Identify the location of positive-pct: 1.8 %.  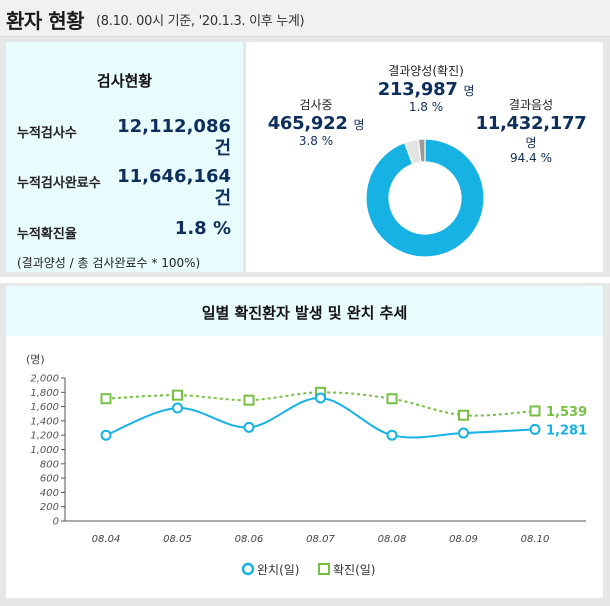
(426, 107).